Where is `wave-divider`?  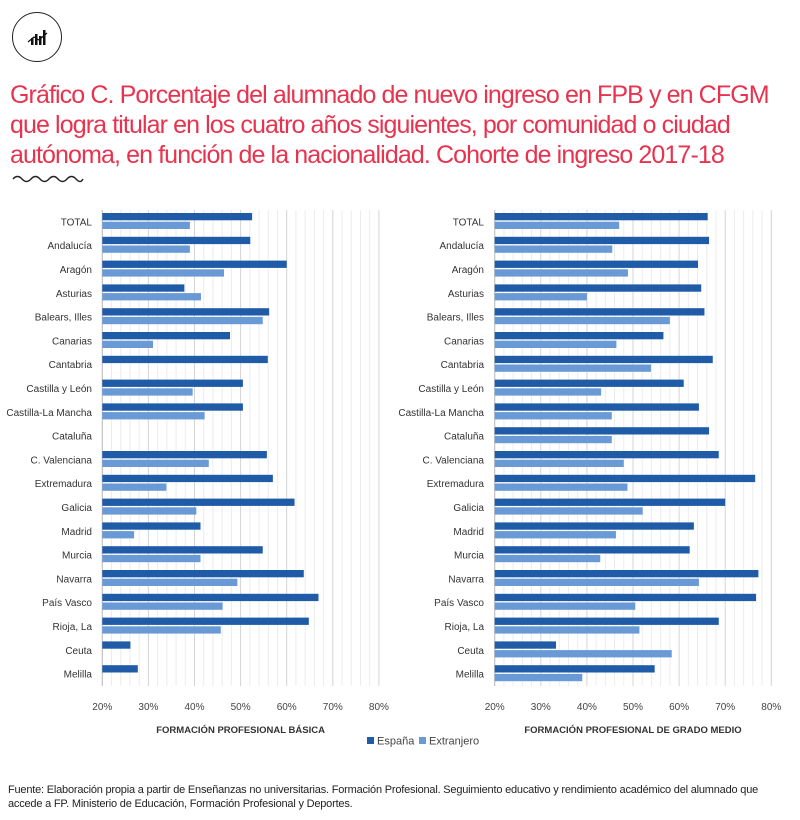
wave-divider is located at coordinates (48, 179).